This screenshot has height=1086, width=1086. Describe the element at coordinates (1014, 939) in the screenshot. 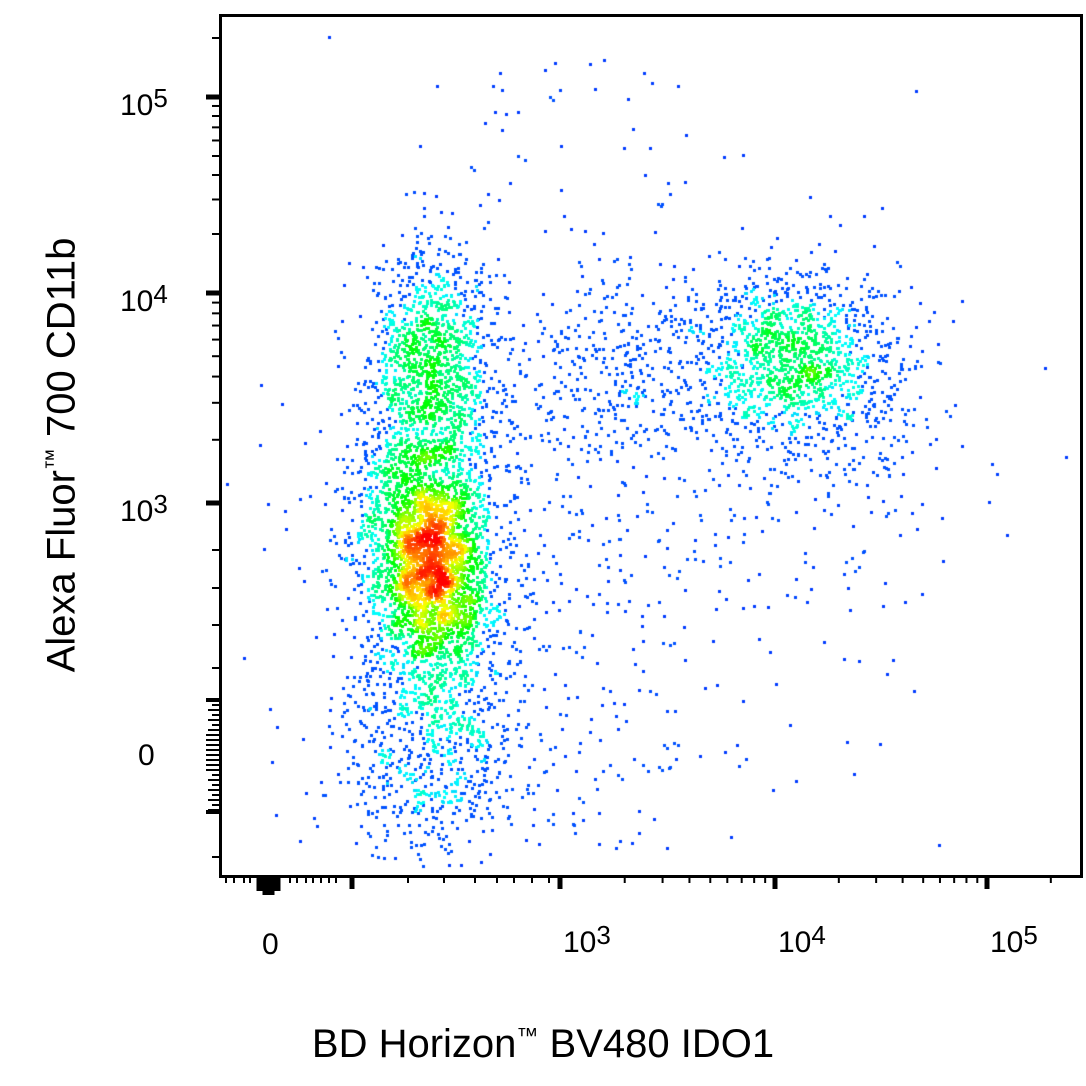

I see `x-tick-label: 10⁵` at that location.